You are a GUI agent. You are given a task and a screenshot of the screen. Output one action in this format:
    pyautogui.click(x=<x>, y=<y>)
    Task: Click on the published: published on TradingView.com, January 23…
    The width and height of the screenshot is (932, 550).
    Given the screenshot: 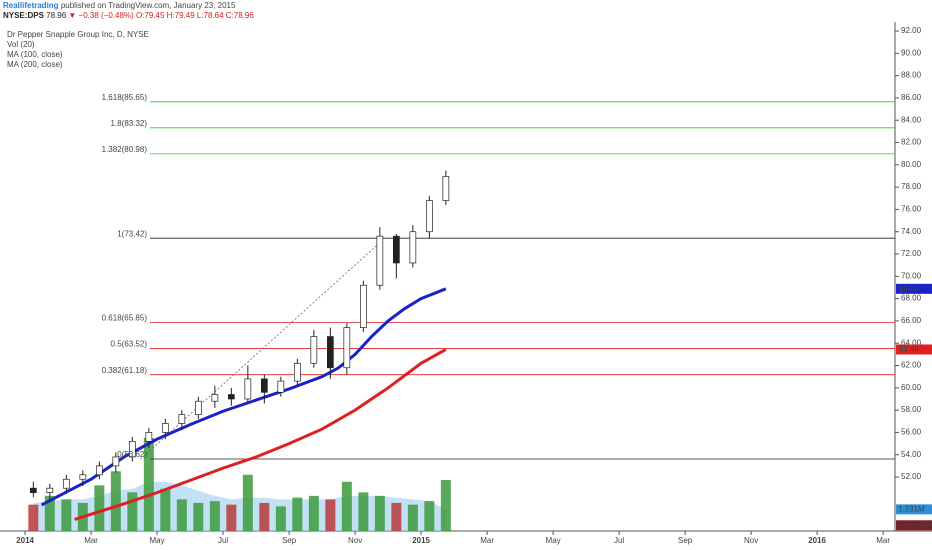 What is the action you would take?
    pyautogui.click(x=148, y=5)
    